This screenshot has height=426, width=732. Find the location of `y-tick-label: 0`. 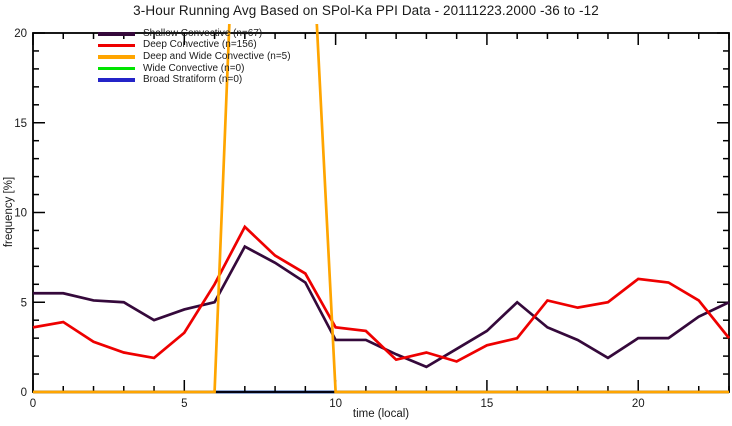

y-tick-label: 0 is located at coordinates (24, 393).